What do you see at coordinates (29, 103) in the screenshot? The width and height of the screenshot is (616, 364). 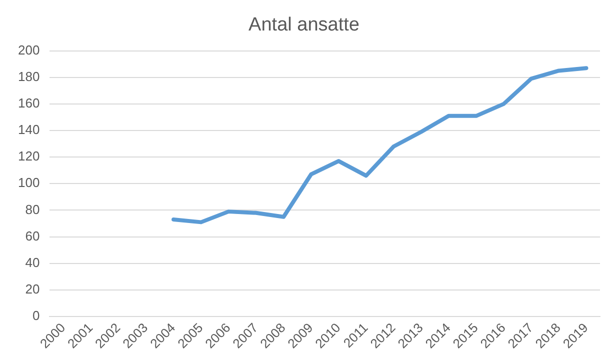 I see `y-tick-label: 160` at bounding box center [29, 103].